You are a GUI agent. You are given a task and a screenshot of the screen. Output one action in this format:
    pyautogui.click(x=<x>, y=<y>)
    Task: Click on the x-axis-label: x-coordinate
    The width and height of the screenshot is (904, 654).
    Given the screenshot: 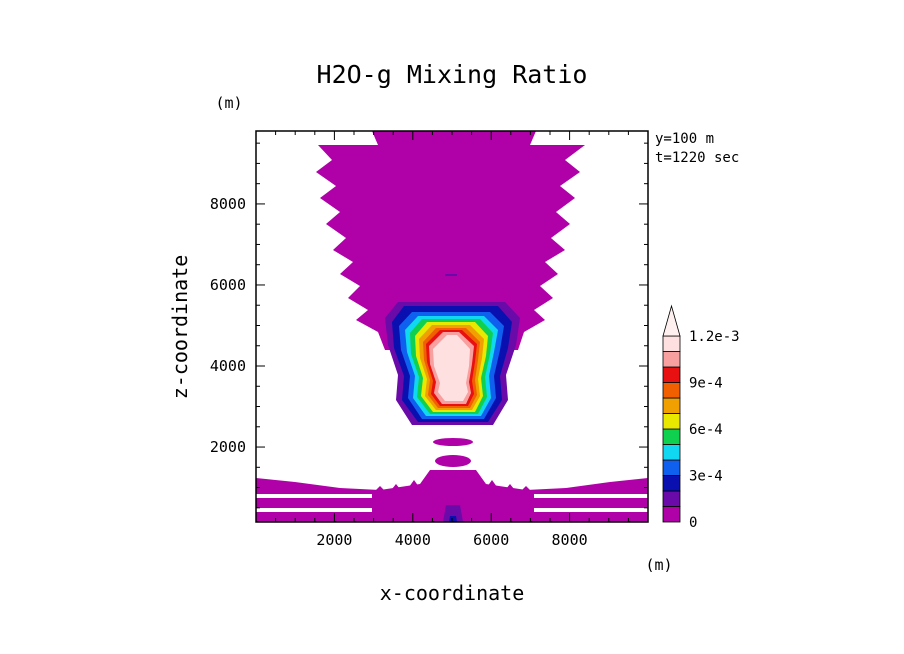 What is the action you would take?
    pyautogui.click(x=452, y=593)
    